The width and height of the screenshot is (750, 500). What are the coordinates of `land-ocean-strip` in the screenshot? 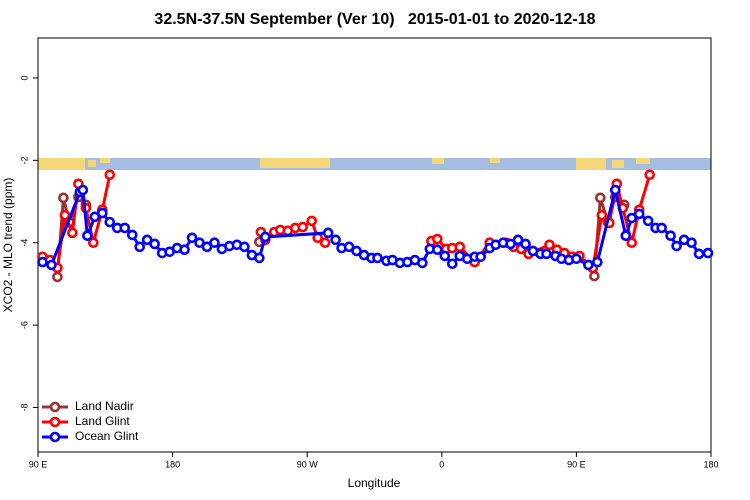 It's located at (374, 164).